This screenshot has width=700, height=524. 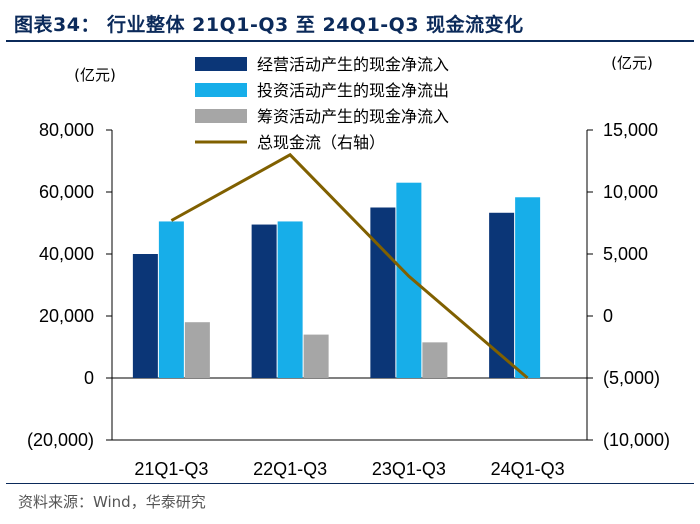 I want to click on figure-header: 图表34： 行业整体 21Q1-Q3 至 24Q1-Q3 现金流变化, so click(x=350, y=23).